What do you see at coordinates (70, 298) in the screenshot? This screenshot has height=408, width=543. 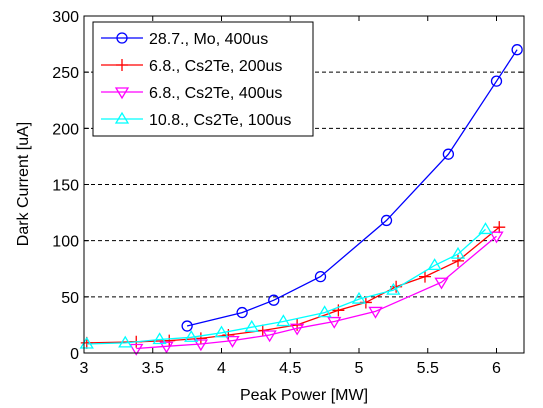 I see `y-tick-label: 50` at bounding box center [70, 298].